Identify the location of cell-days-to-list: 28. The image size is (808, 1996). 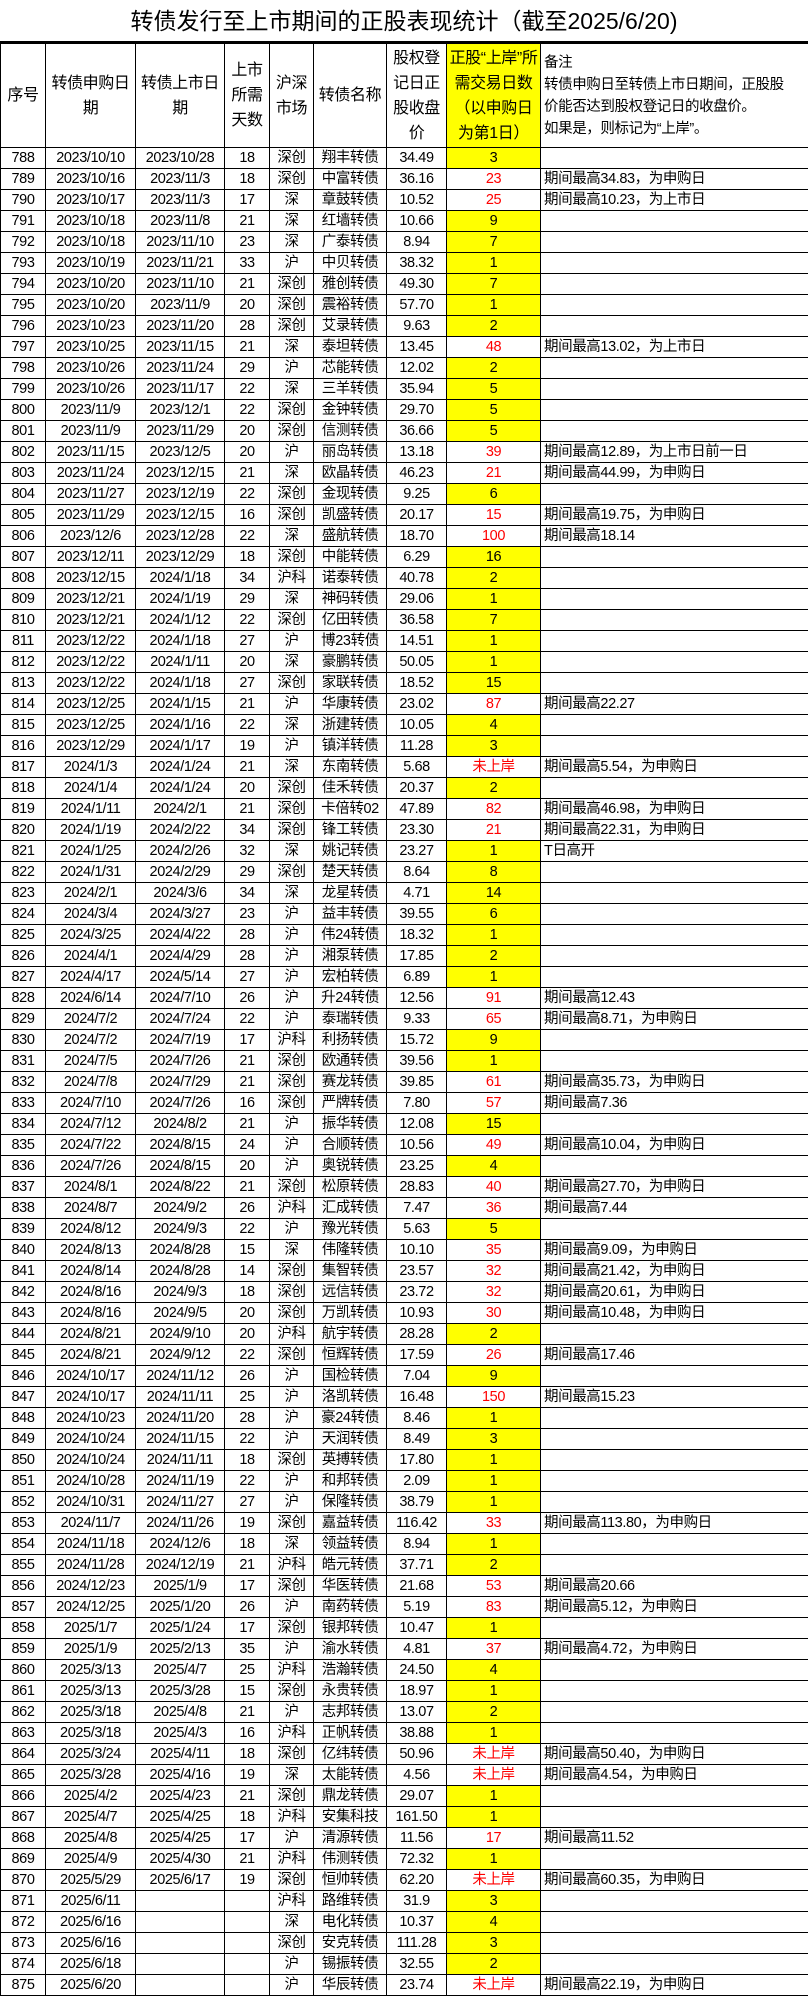
(247, 1418).